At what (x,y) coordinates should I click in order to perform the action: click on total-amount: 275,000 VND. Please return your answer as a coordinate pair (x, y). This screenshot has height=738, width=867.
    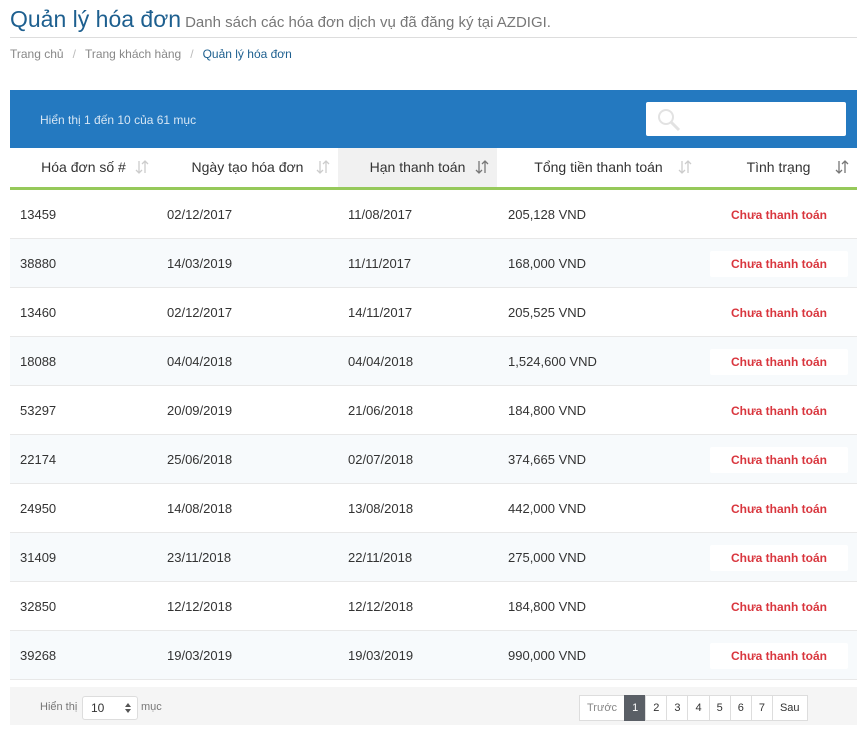
    Looking at the image, I should click on (547, 557).